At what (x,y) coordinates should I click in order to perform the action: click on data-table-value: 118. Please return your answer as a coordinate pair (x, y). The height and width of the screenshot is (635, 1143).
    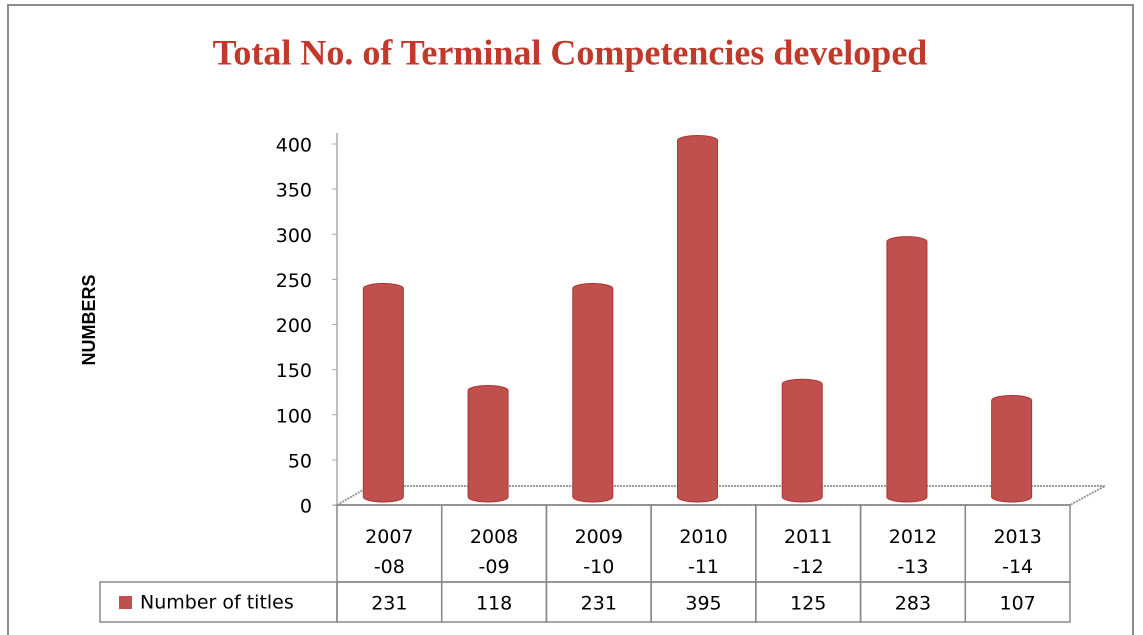
    Looking at the image, I should click on (494, 604).